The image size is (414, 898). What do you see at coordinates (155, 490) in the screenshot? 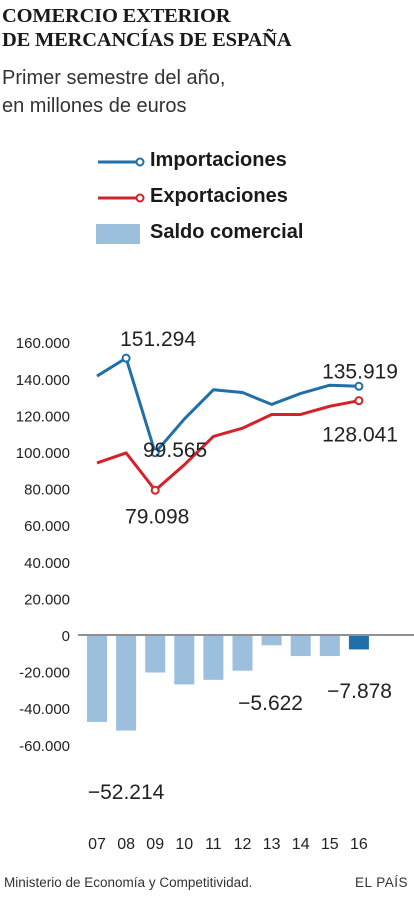
I see `exports-min-marker` at bounding box center [155, 490].